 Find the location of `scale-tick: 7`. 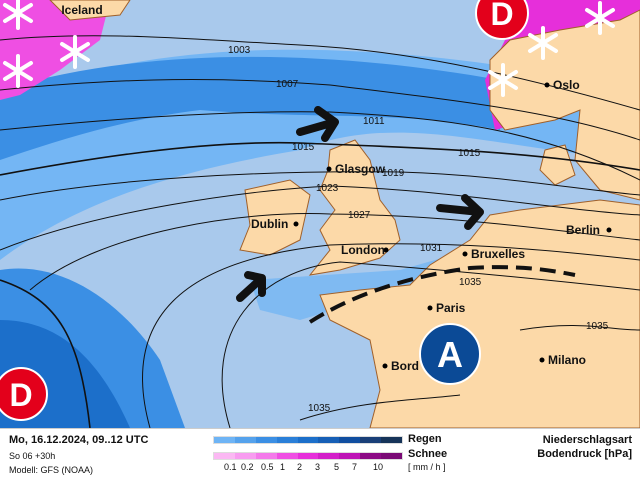

scale-tick: 7 is located at coordinates (355, 467).